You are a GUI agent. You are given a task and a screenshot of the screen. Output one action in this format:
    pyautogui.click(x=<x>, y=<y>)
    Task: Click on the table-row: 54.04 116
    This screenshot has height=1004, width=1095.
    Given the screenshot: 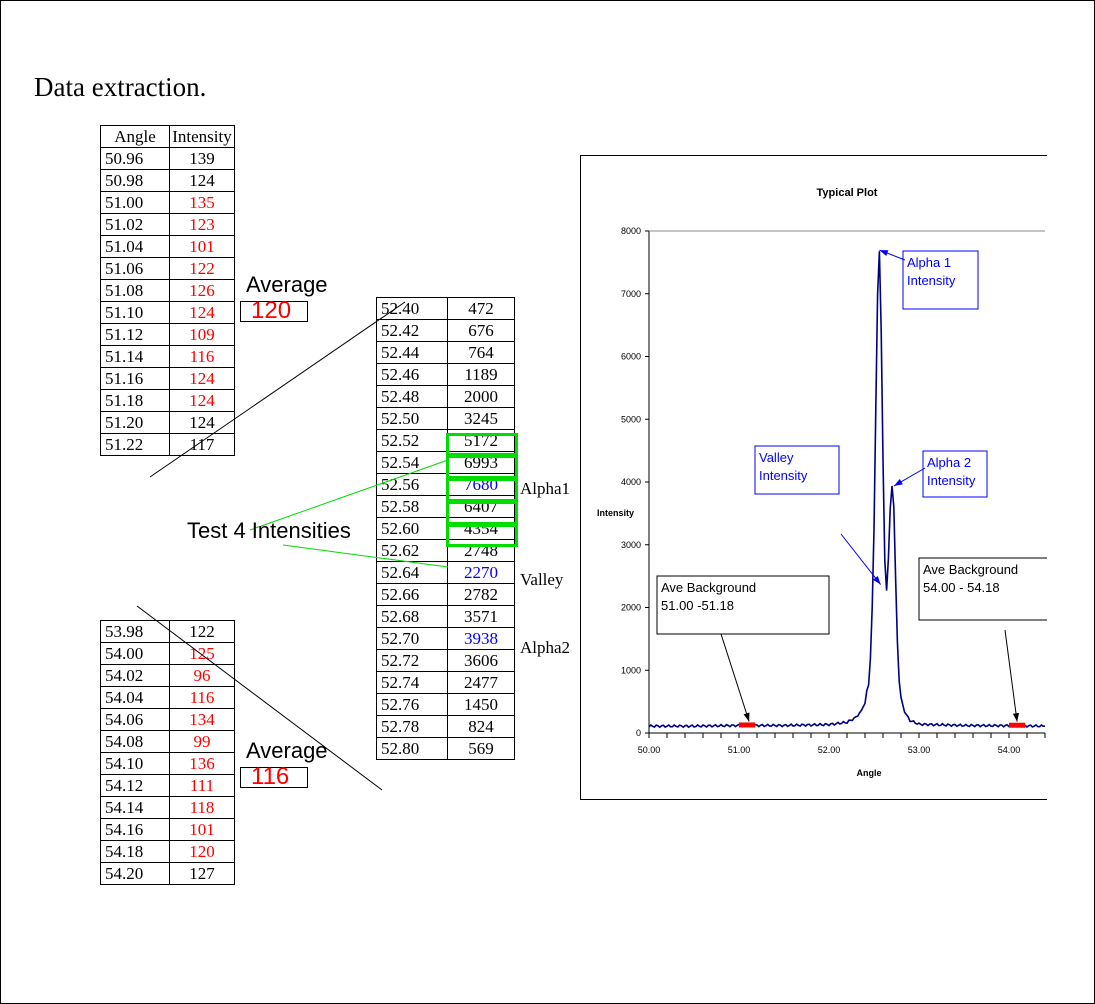 What is the action you would take?
    pyautogui.click(x=167, y=697)
    